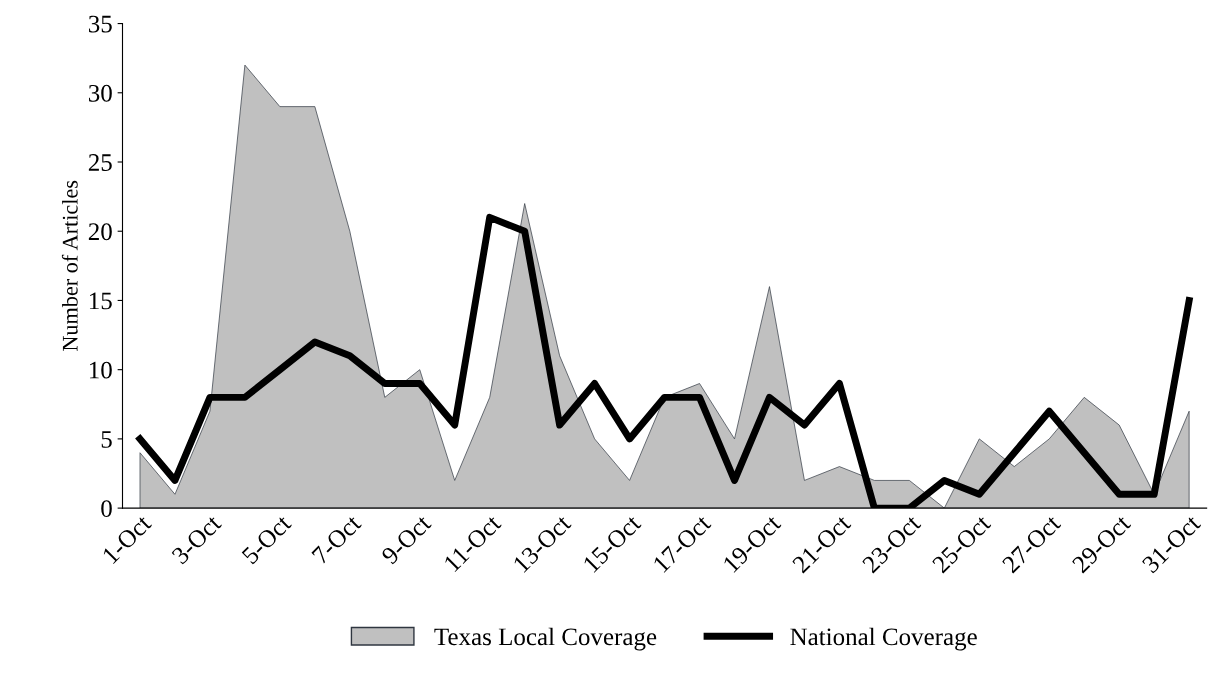  Describe the element at coordinates (883, 639) in the screenshot. I see `legend-label: National Coverage` at that location.